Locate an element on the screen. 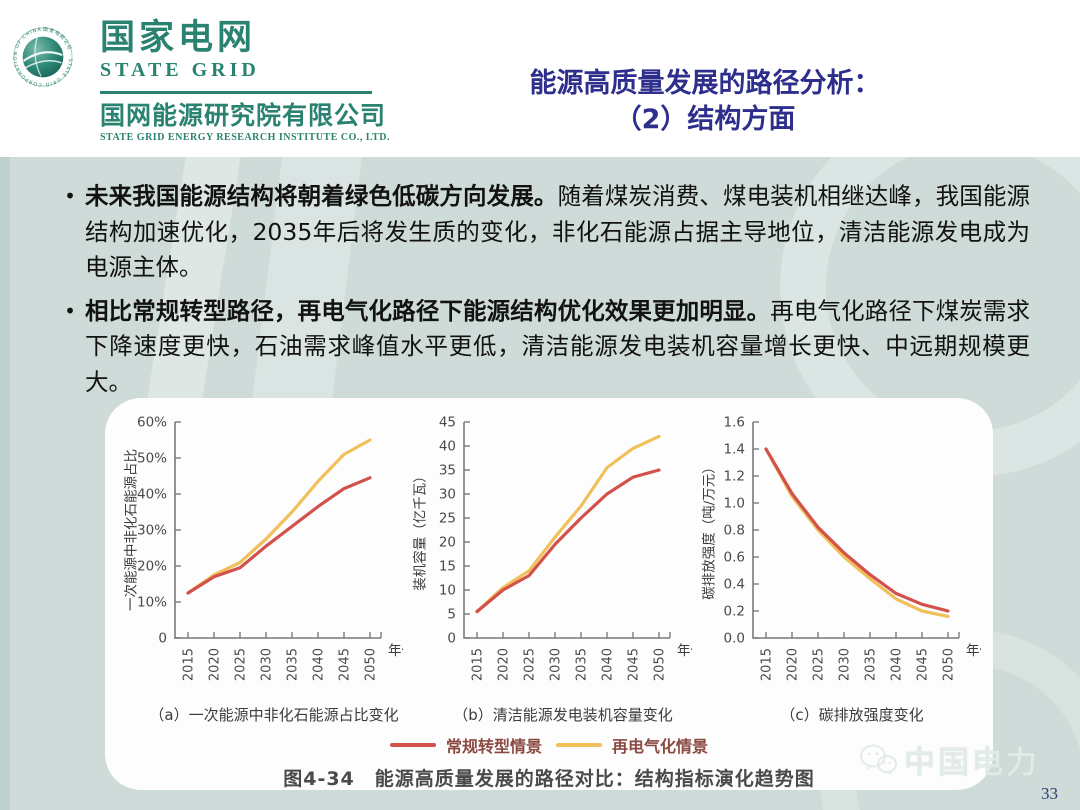 The height and width of the screenshot is (810, 1080). svg-text: 35 is located at coordinates (447, 471).